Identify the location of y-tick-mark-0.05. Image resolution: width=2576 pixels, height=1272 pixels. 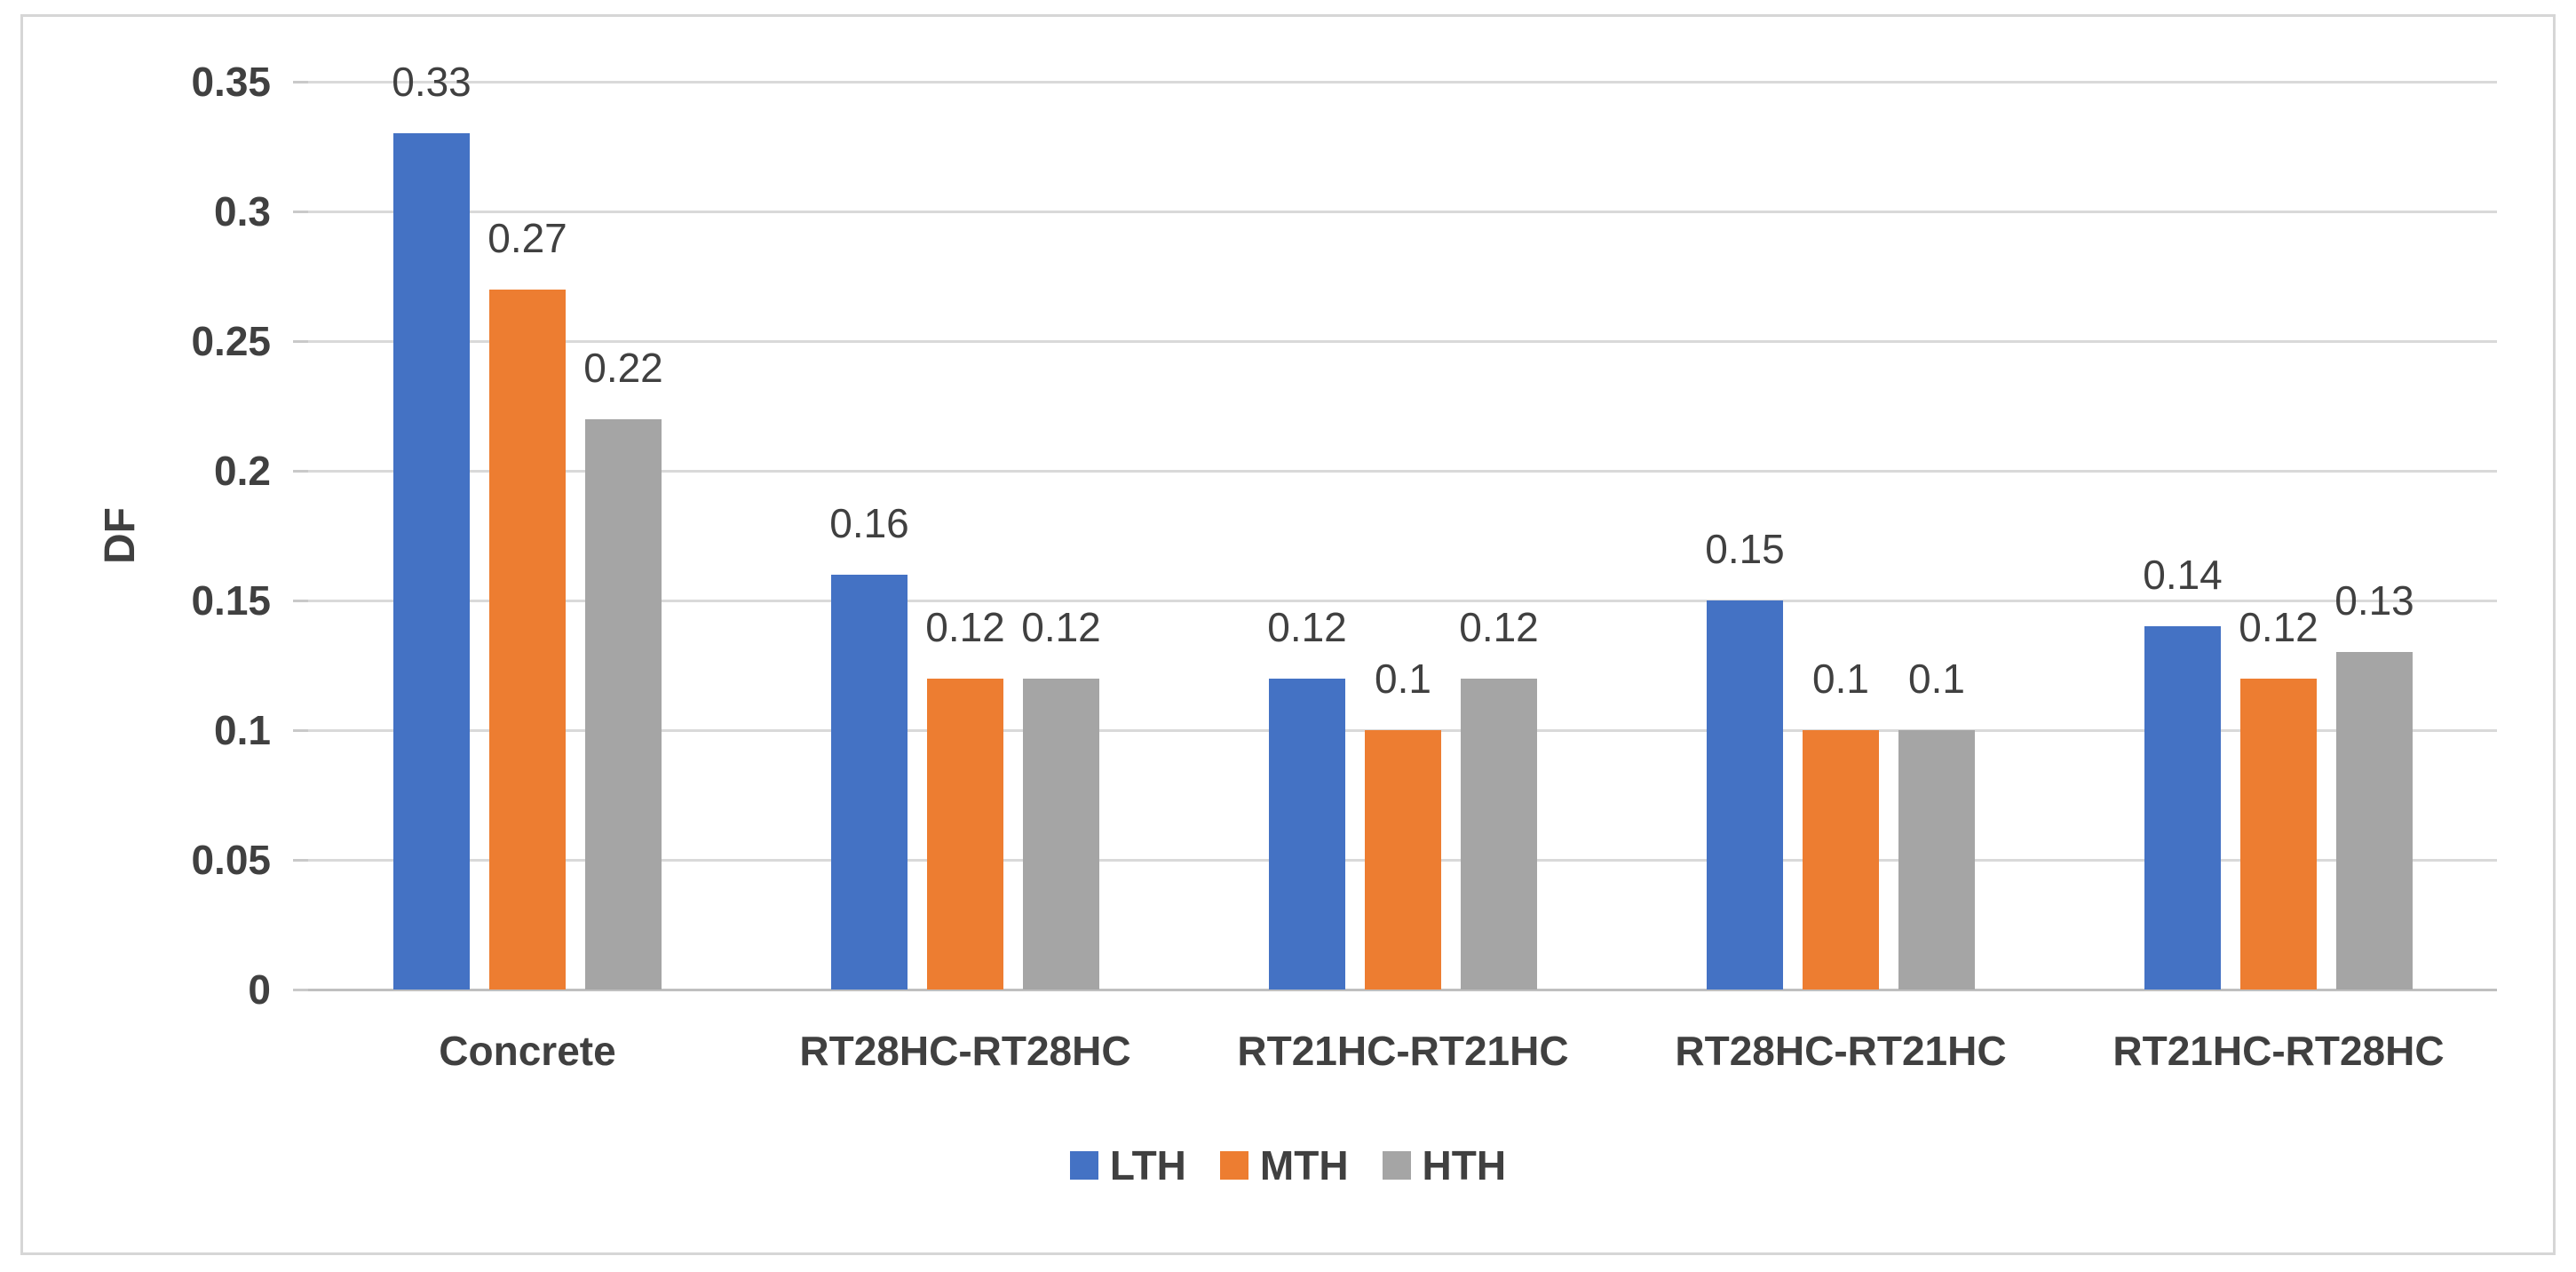
(300, 860).